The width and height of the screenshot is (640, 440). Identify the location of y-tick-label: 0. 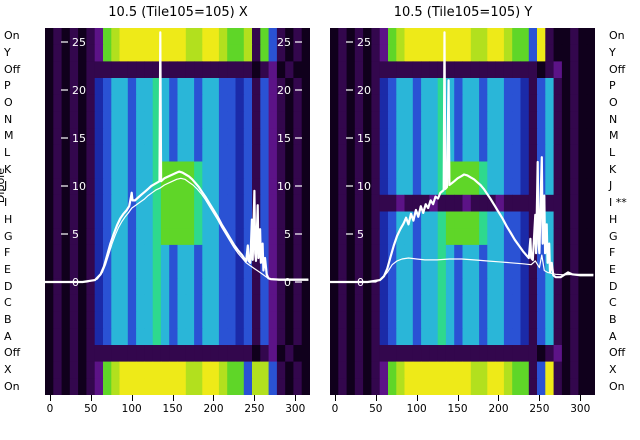
(75, 282).